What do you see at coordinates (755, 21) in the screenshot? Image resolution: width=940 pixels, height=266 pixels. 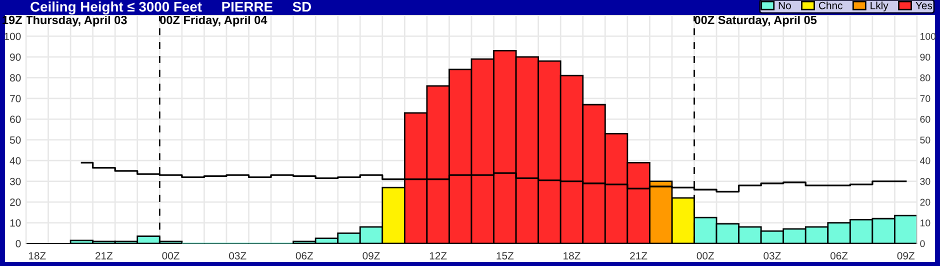 I see `ref-line-label: 00Z Saturday, April 05` at bounding box center [755, 21].